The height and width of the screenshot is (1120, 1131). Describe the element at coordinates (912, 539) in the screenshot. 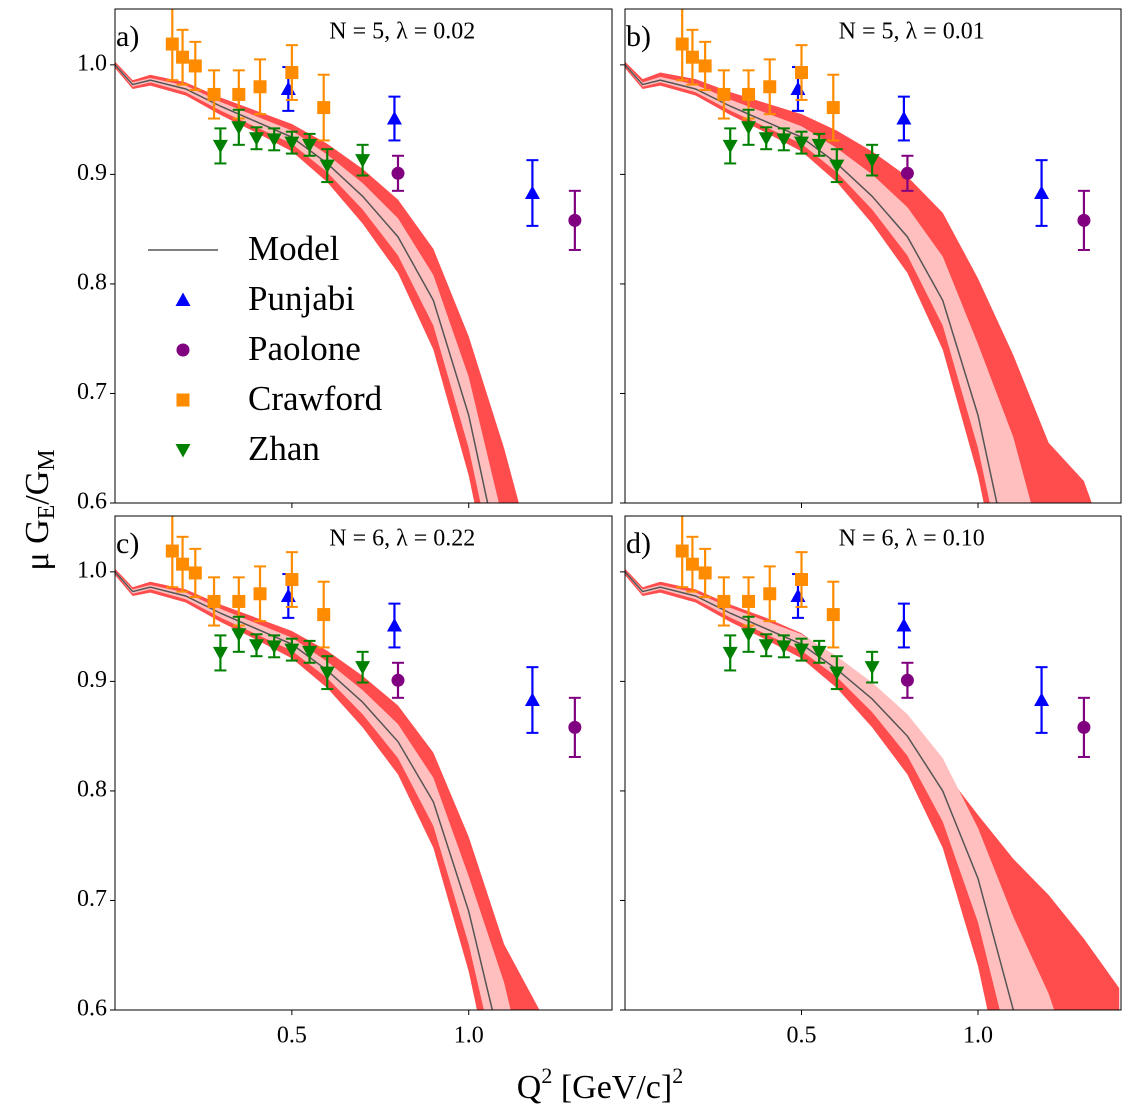

I see `panel-title: N = 6, λ = 0.10` at that location.